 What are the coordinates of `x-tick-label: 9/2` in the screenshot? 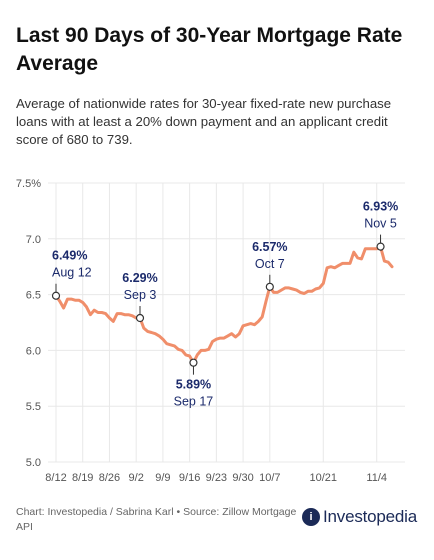 It's located at (136, 478).